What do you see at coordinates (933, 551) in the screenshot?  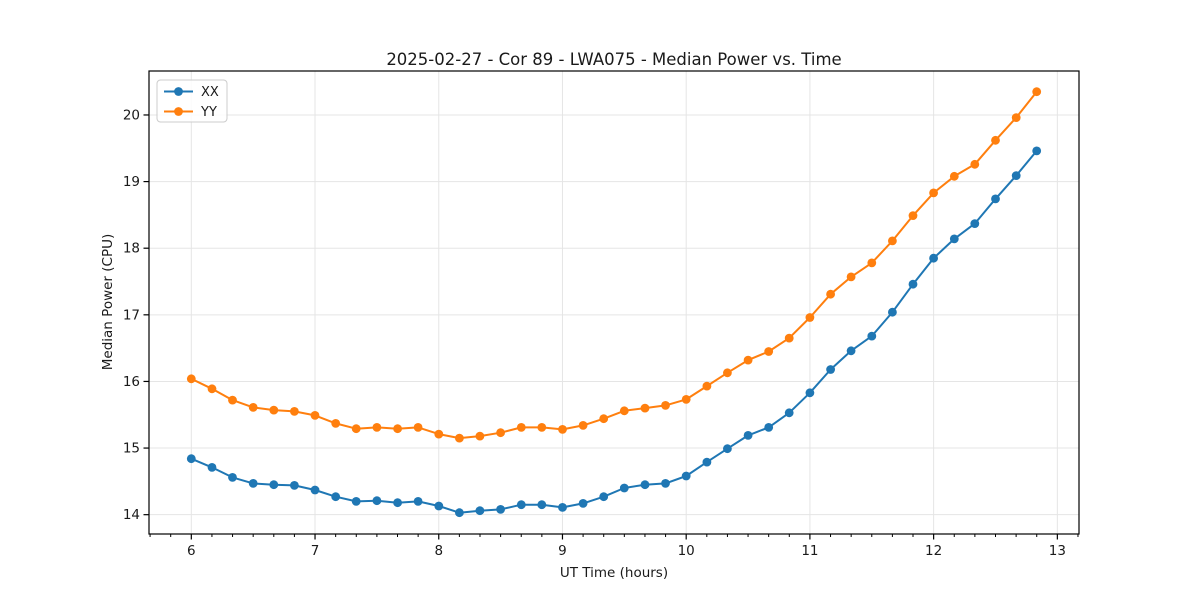 I see `x-tick-label: 12` at bounding box center [933, 551].